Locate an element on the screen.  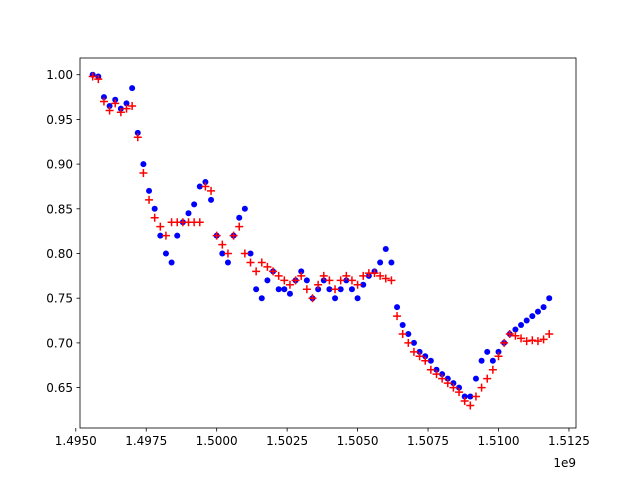
x-tick-label: 1.5125 is located at coordinates (569, 441).